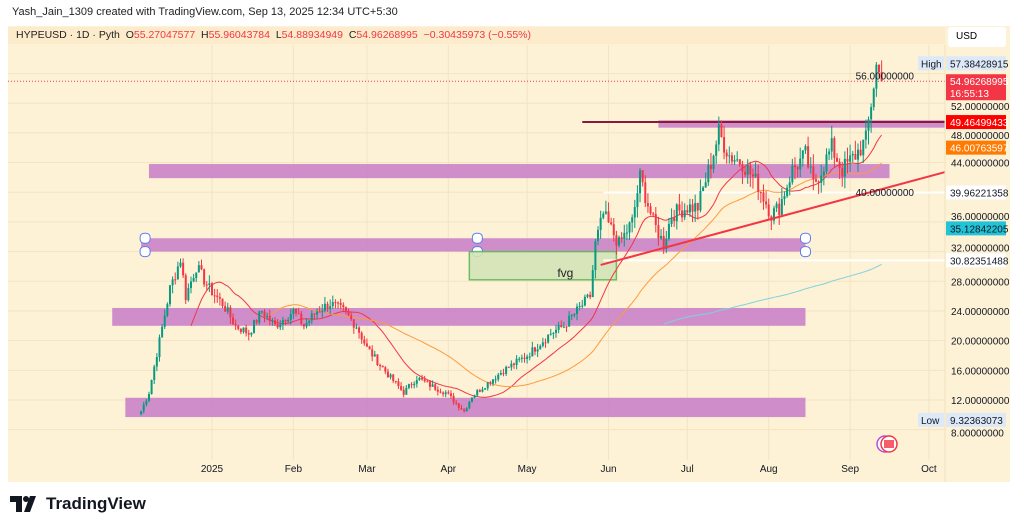  I want to click on close-label: C, so click(352, 35).